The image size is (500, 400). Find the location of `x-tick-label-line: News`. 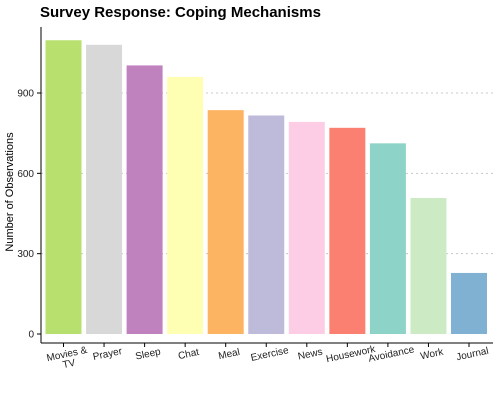

x-tick-label-line: News is located at coordinates (310, 355).